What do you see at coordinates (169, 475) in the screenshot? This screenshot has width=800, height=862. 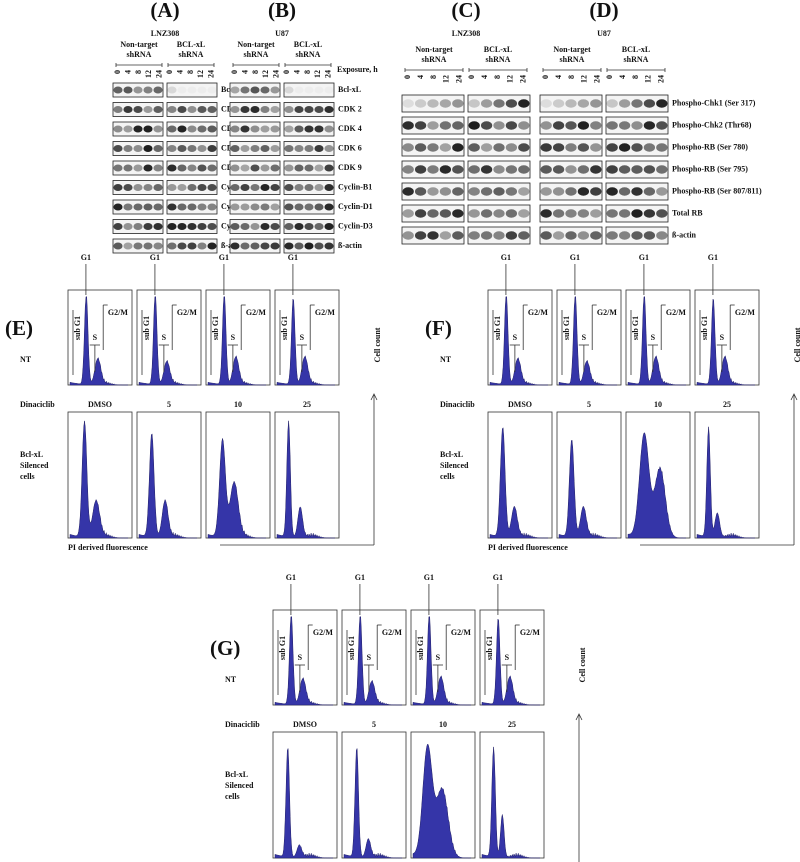 I see `histogram-frame` at bounding box center [169, 475].